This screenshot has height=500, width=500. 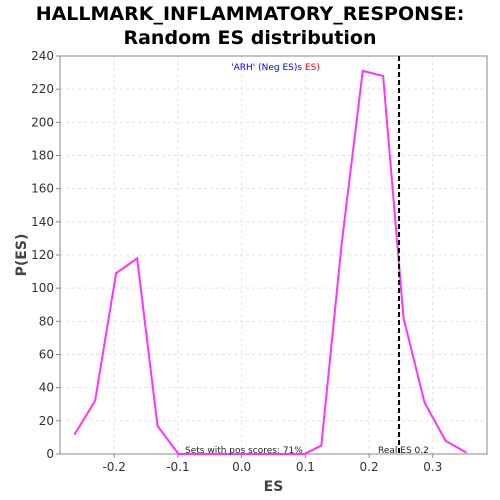 I want to click on y-tick-label: 40, so click(x=46, y=388).